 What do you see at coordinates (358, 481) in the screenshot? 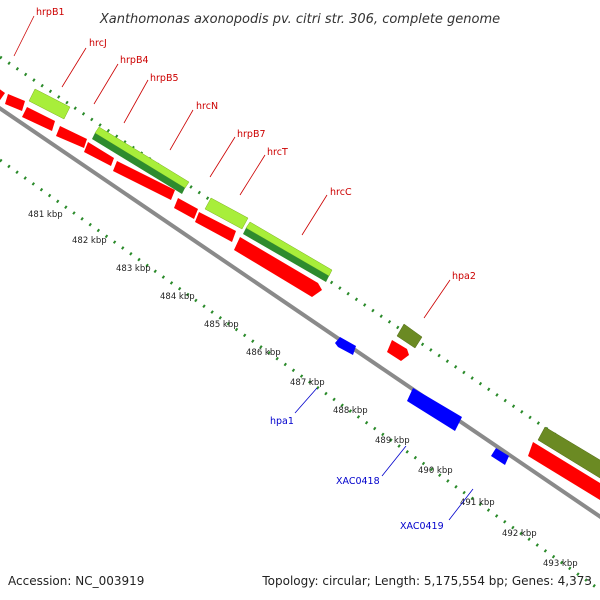
I see `gene-label-XAC0418: XAC0418` at bounding box center [358, 481].